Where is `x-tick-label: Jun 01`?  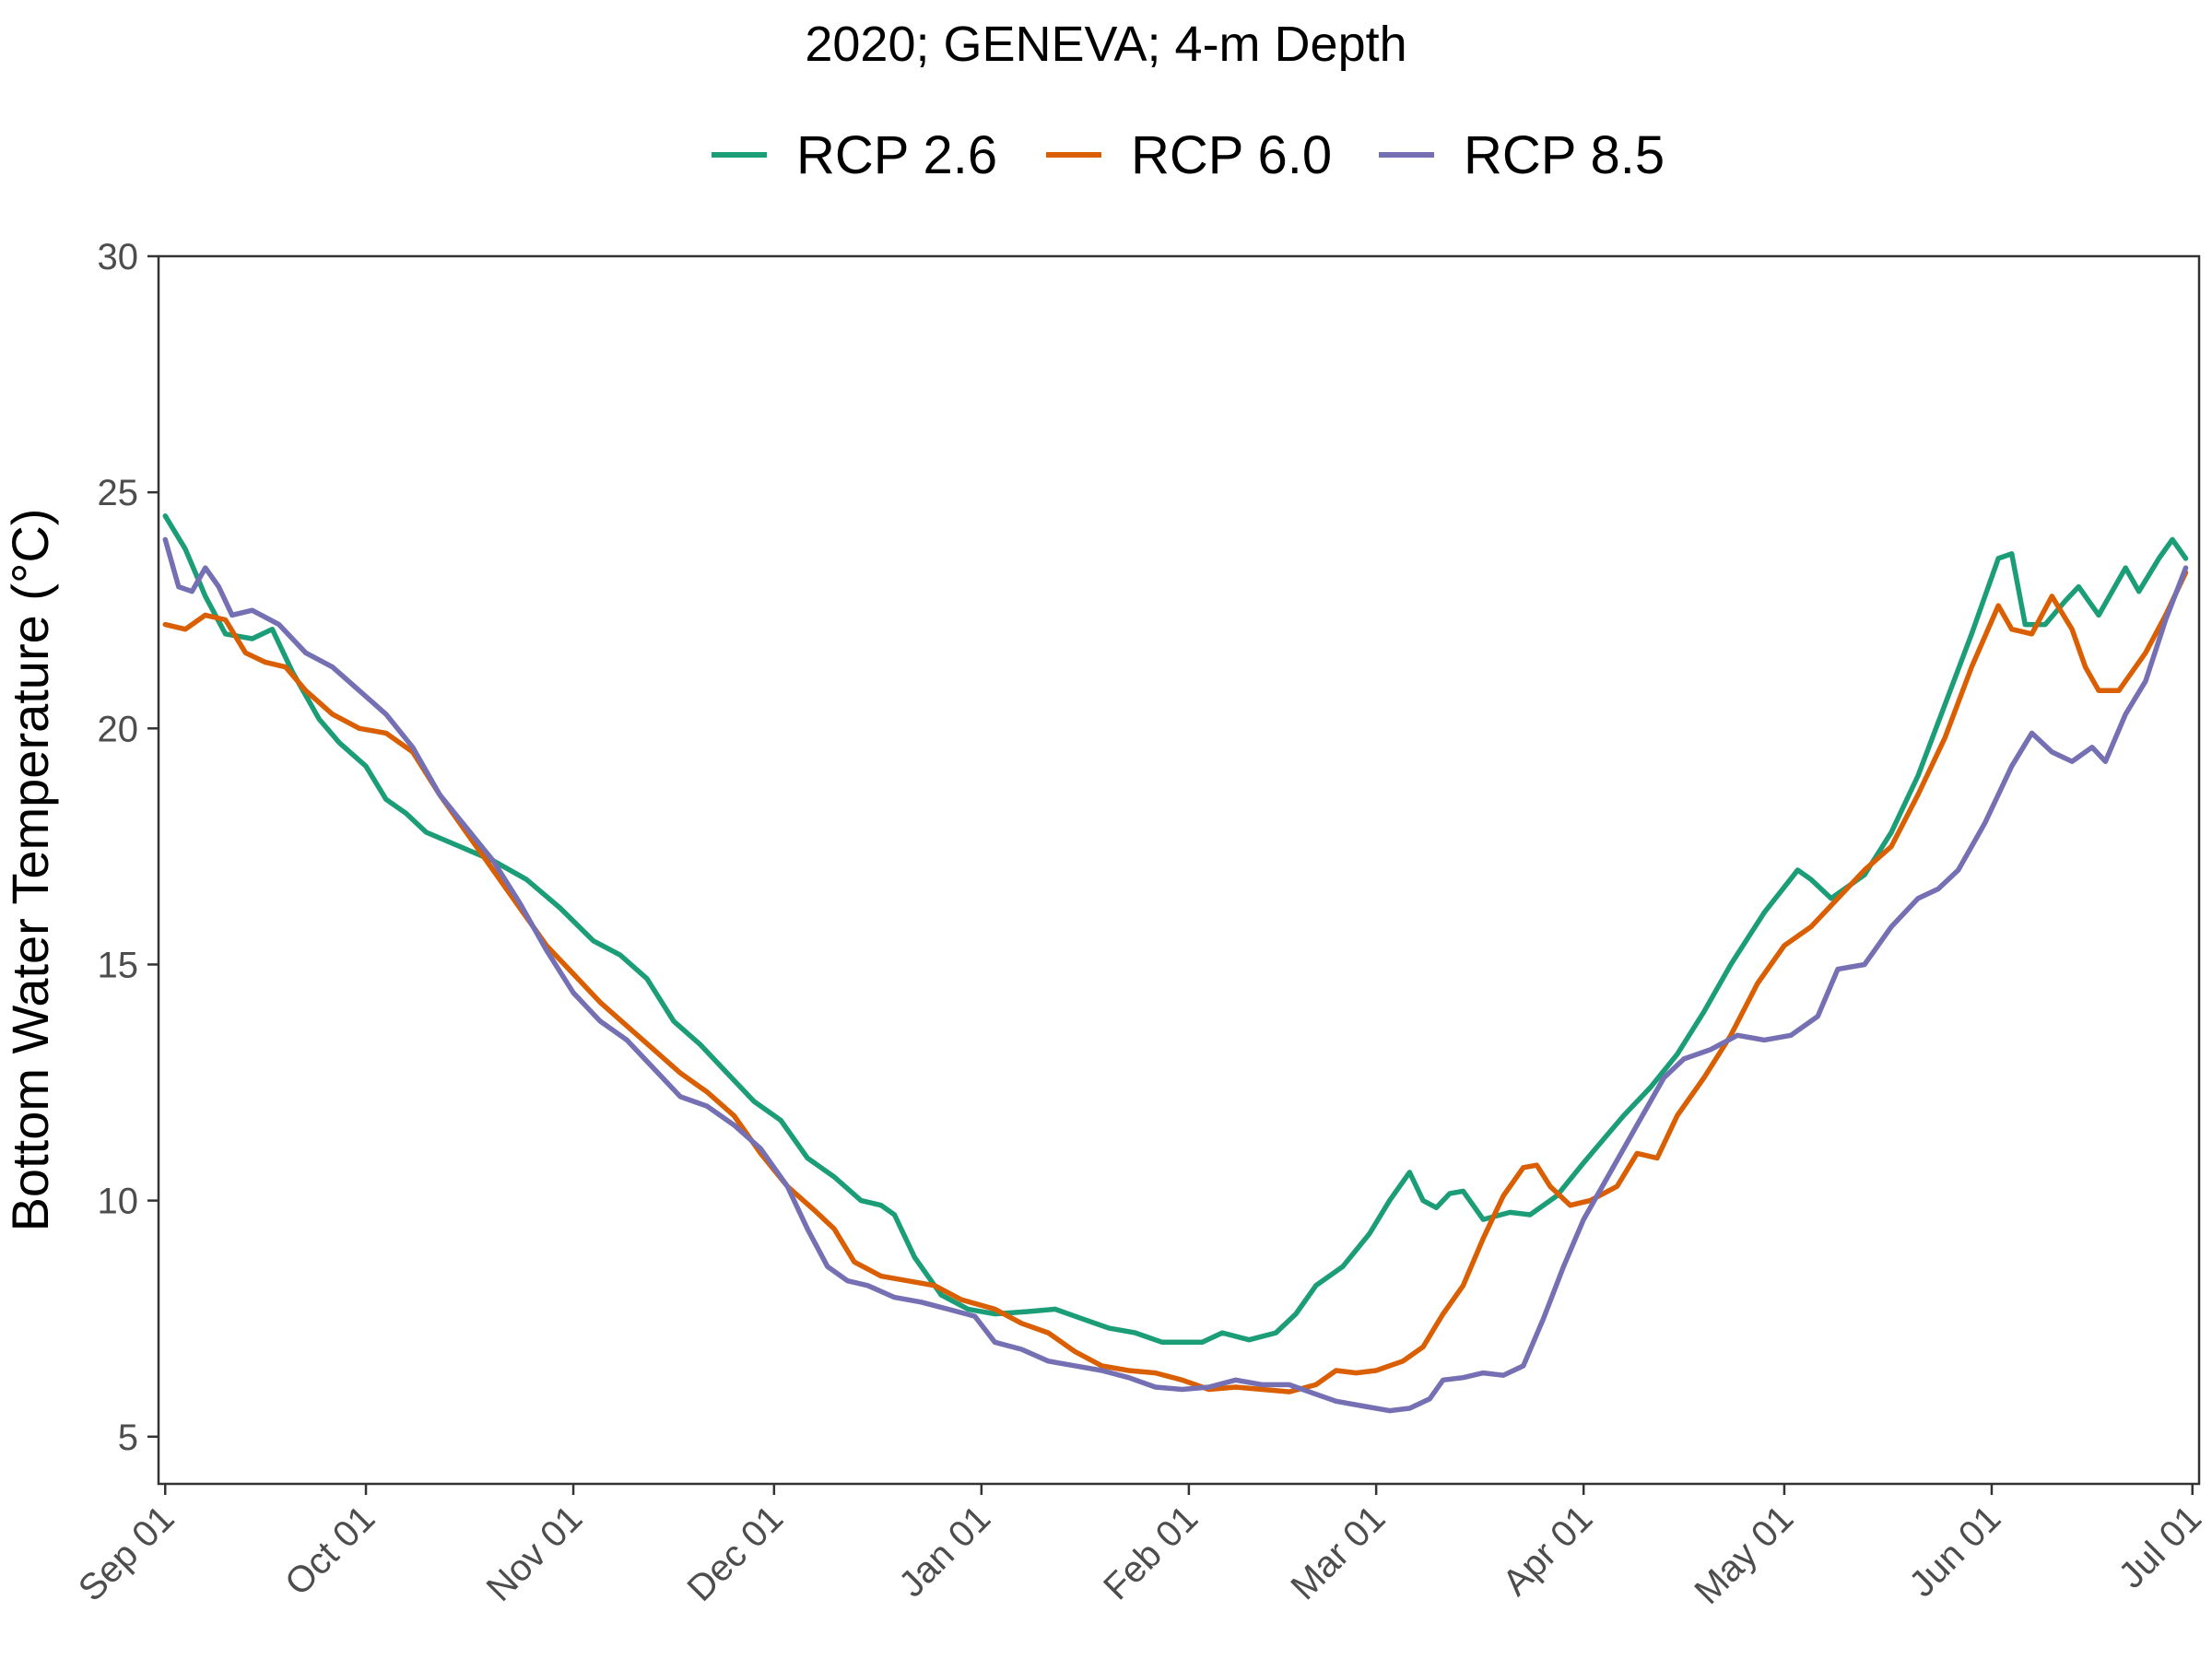
x-tick-label: Jun 01 is located at coordinates (1954, 1551).